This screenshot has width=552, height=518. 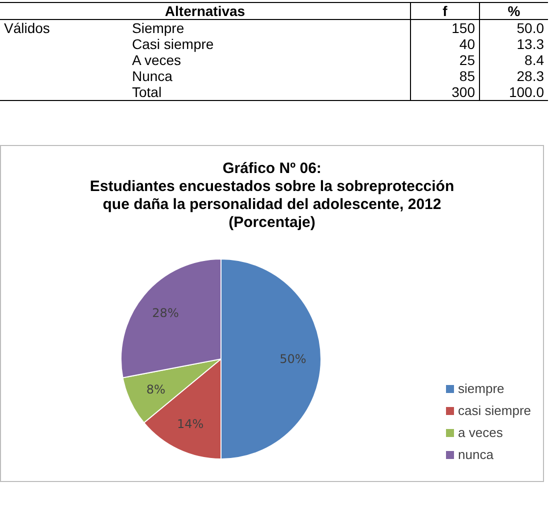 What do you see at coordinates (530, 28) in the screenshot?
I see `data-label: 50.0` at bounding box center [530, 28].